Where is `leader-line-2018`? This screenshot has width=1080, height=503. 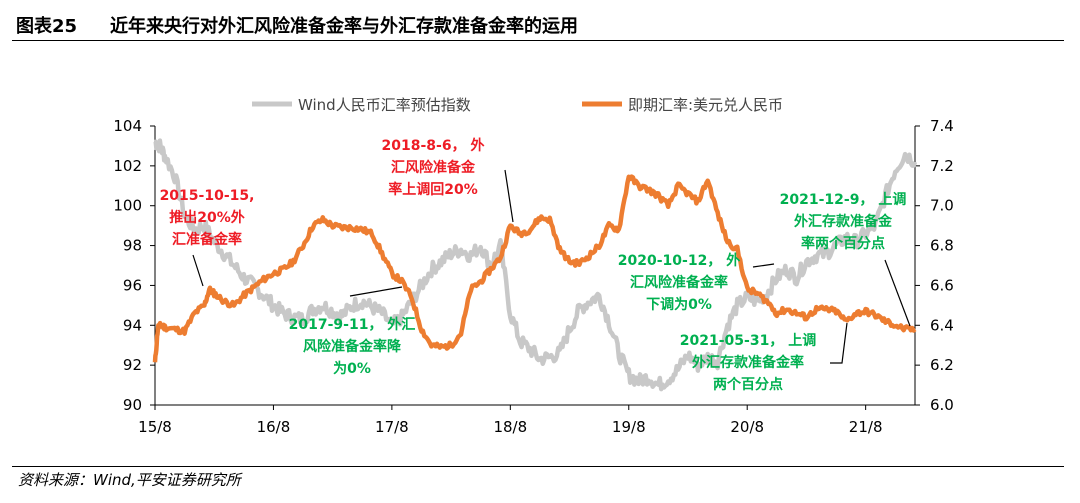 leader-line-2018 is located at coordinates (509, 196).